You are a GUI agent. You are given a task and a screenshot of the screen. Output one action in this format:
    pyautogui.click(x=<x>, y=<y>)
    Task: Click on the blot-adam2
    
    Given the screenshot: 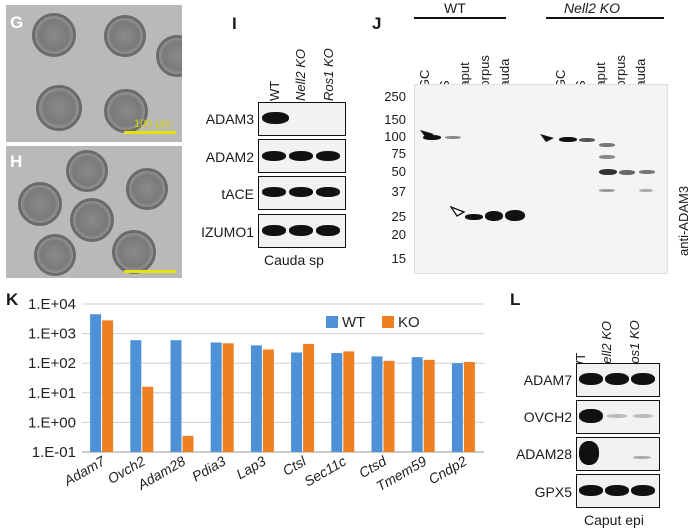 What is the action you would take?
    pyautogui.click(x=302, y=156)
    